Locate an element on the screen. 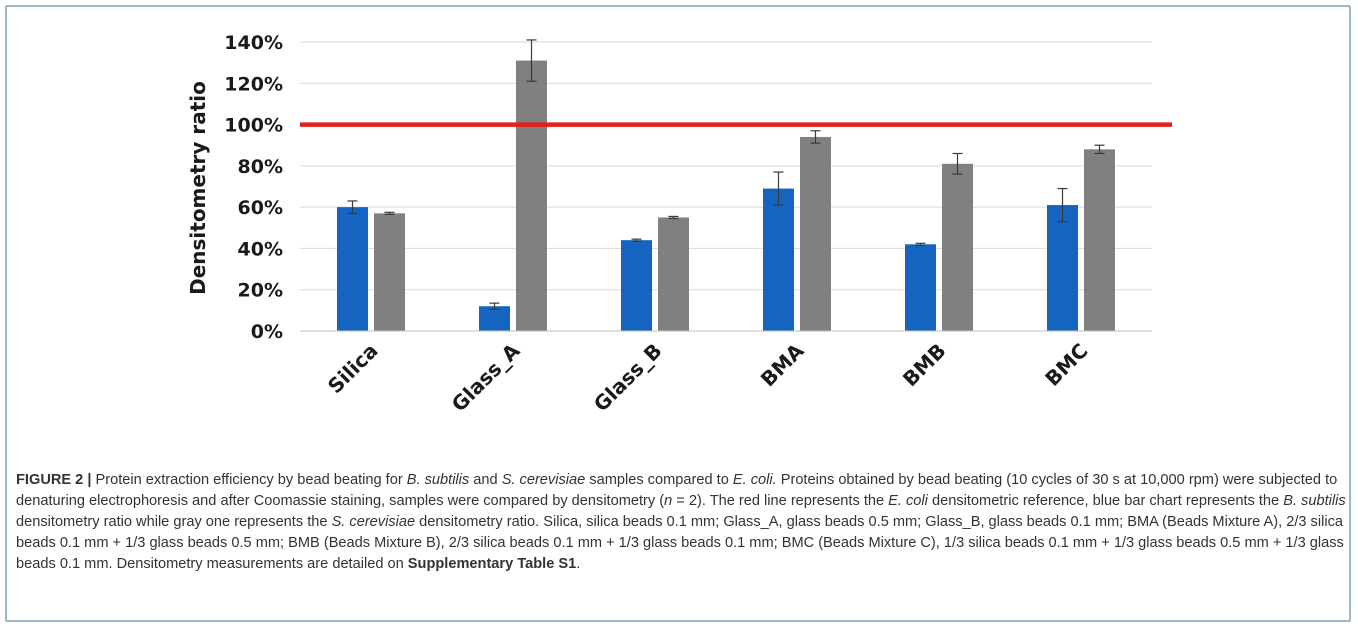 The width and height of the screenshot is (1358, 629). caption-segment: = 2). The red line represents the is located at coordinates (780, 501).